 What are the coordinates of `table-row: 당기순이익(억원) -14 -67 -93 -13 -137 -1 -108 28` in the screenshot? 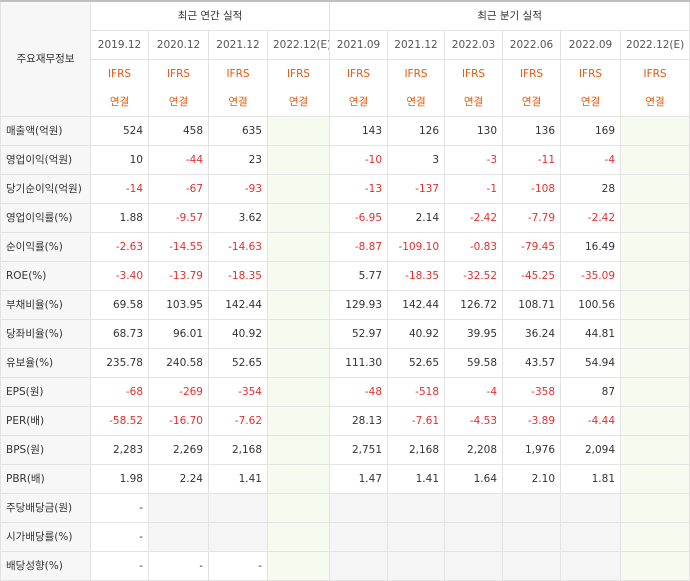 It's located at (345, 189).